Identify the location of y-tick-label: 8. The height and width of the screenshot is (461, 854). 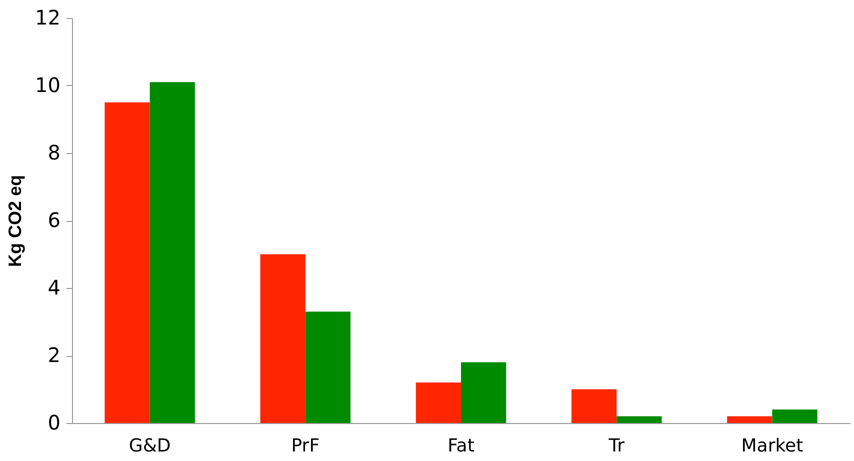
(54, 152).